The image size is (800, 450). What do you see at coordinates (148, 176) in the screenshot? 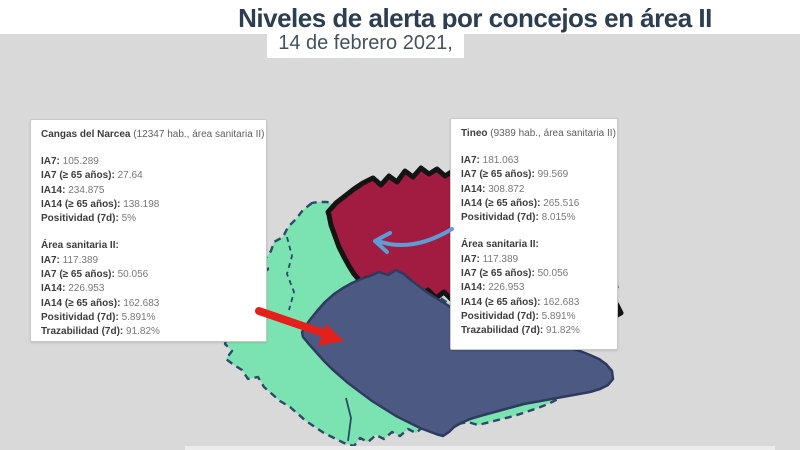
I see `stat-row: IA7 (≥ 65 años): 27.64` at bounding box center [148, 176].